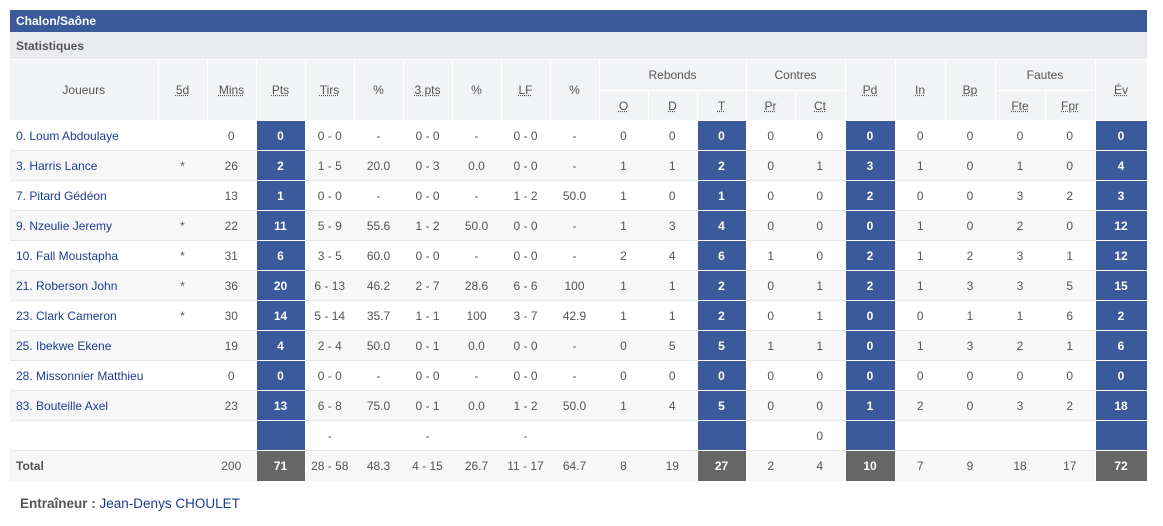 This screenshot has width=1163, height=526. Describe the element at coordinates (231, 375) in the screenshot. I see `player-mins: 0` at that location.